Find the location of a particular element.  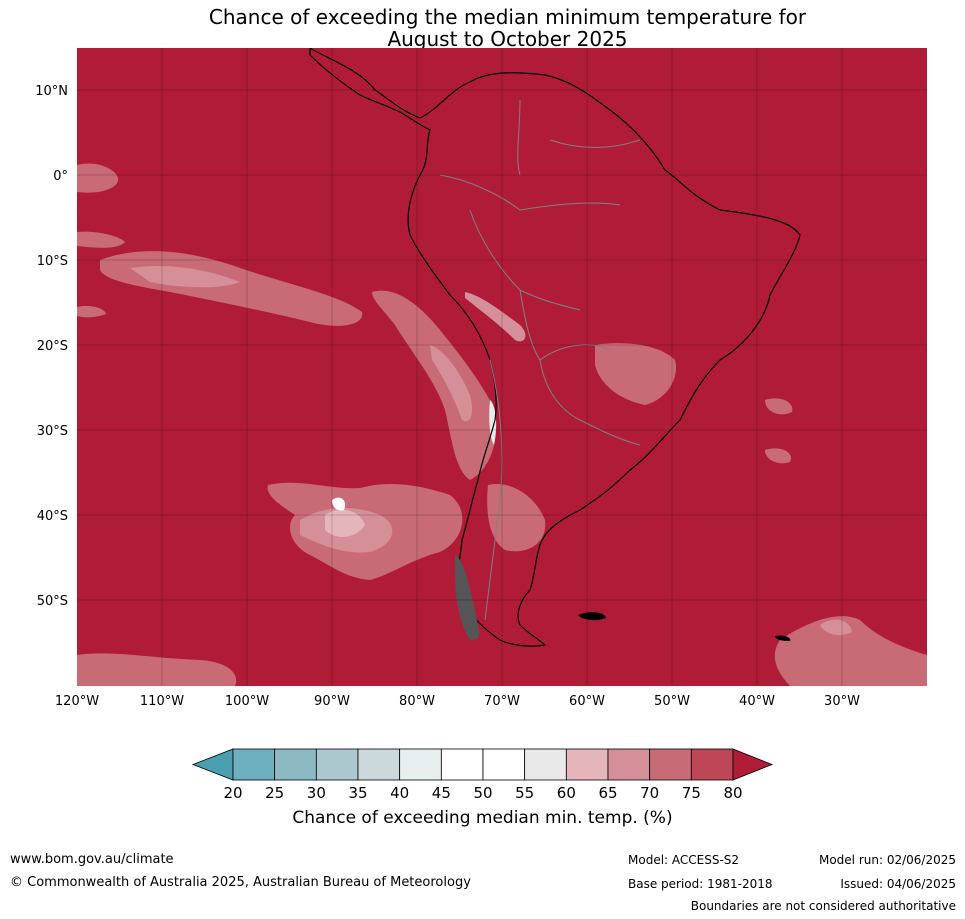

patch-chile-coast-core is located at coordinates (451, 383).